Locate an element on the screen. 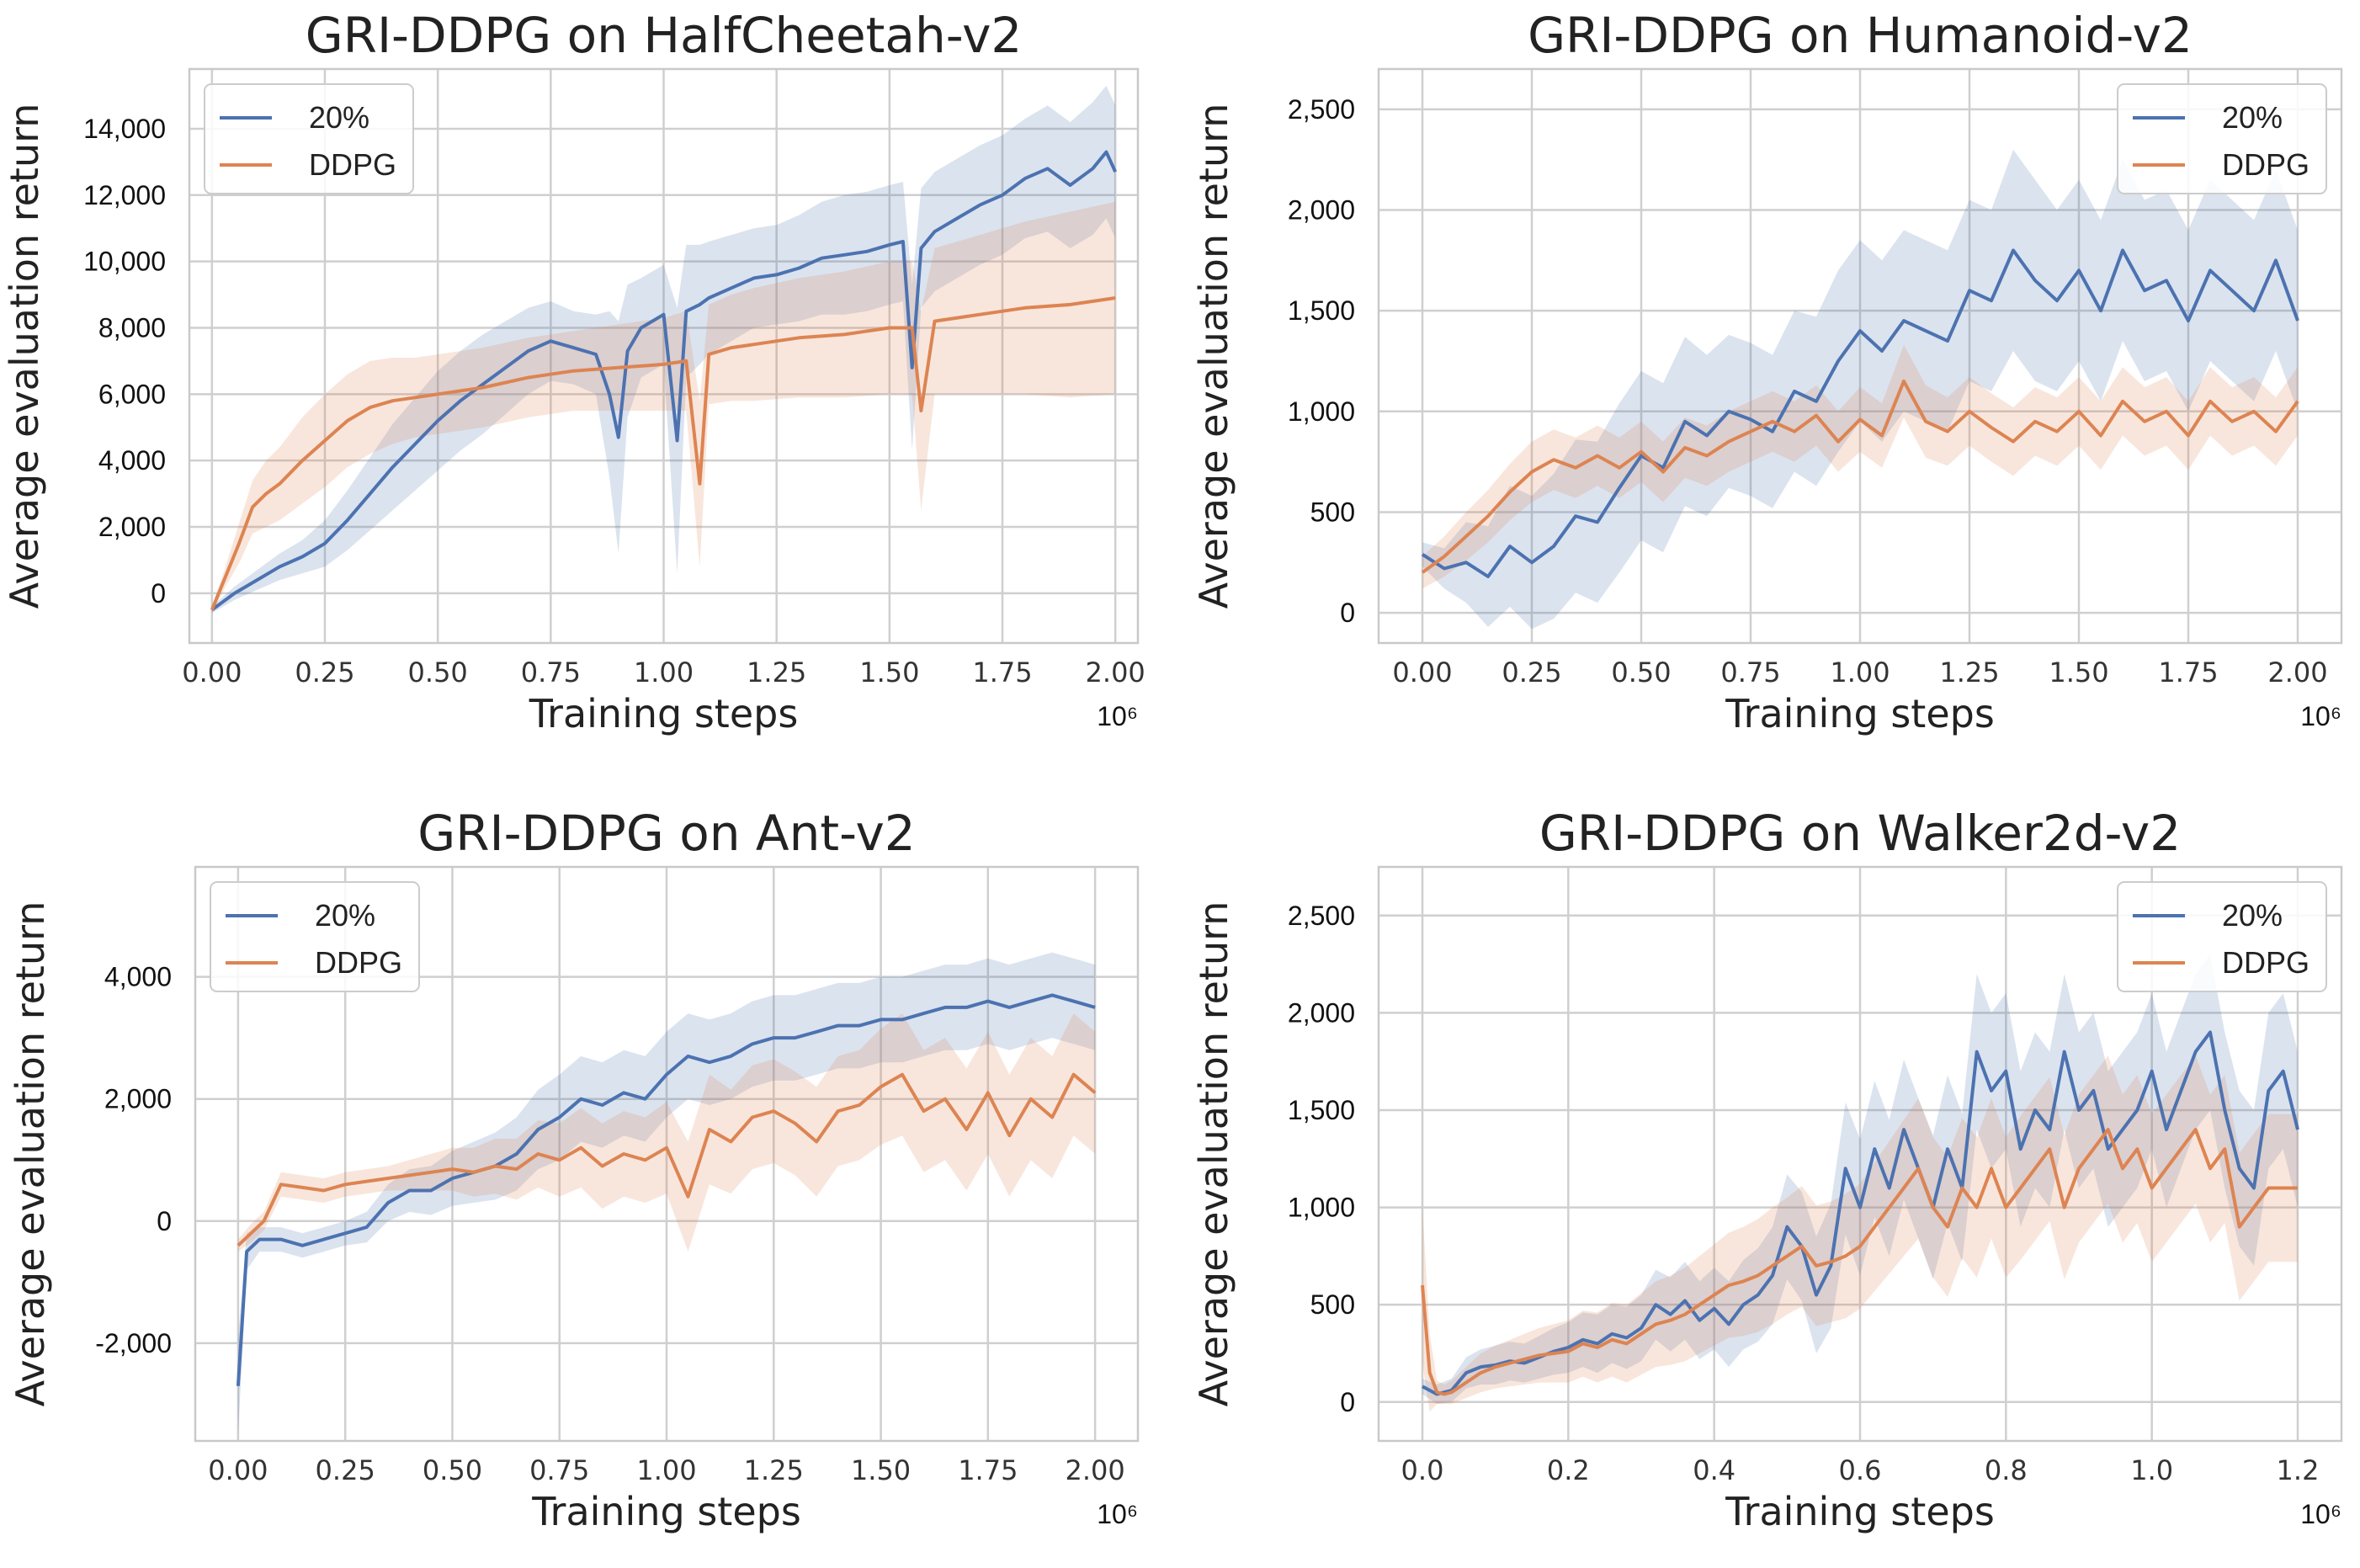 This screenshot has width=2360, height=1568. y-tick-label: -2,000 is located at coordinates (134, 1343).